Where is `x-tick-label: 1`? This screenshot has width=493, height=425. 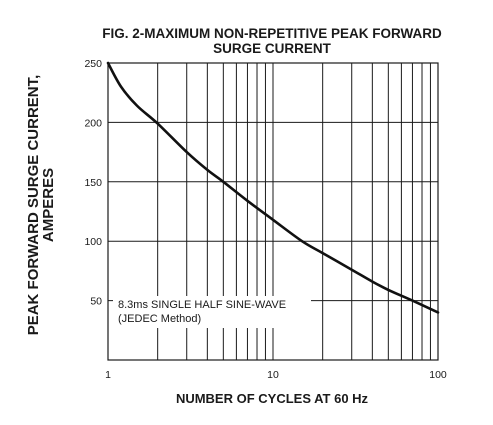 x-tick-label: 1 is located at coordinates (108, 375).